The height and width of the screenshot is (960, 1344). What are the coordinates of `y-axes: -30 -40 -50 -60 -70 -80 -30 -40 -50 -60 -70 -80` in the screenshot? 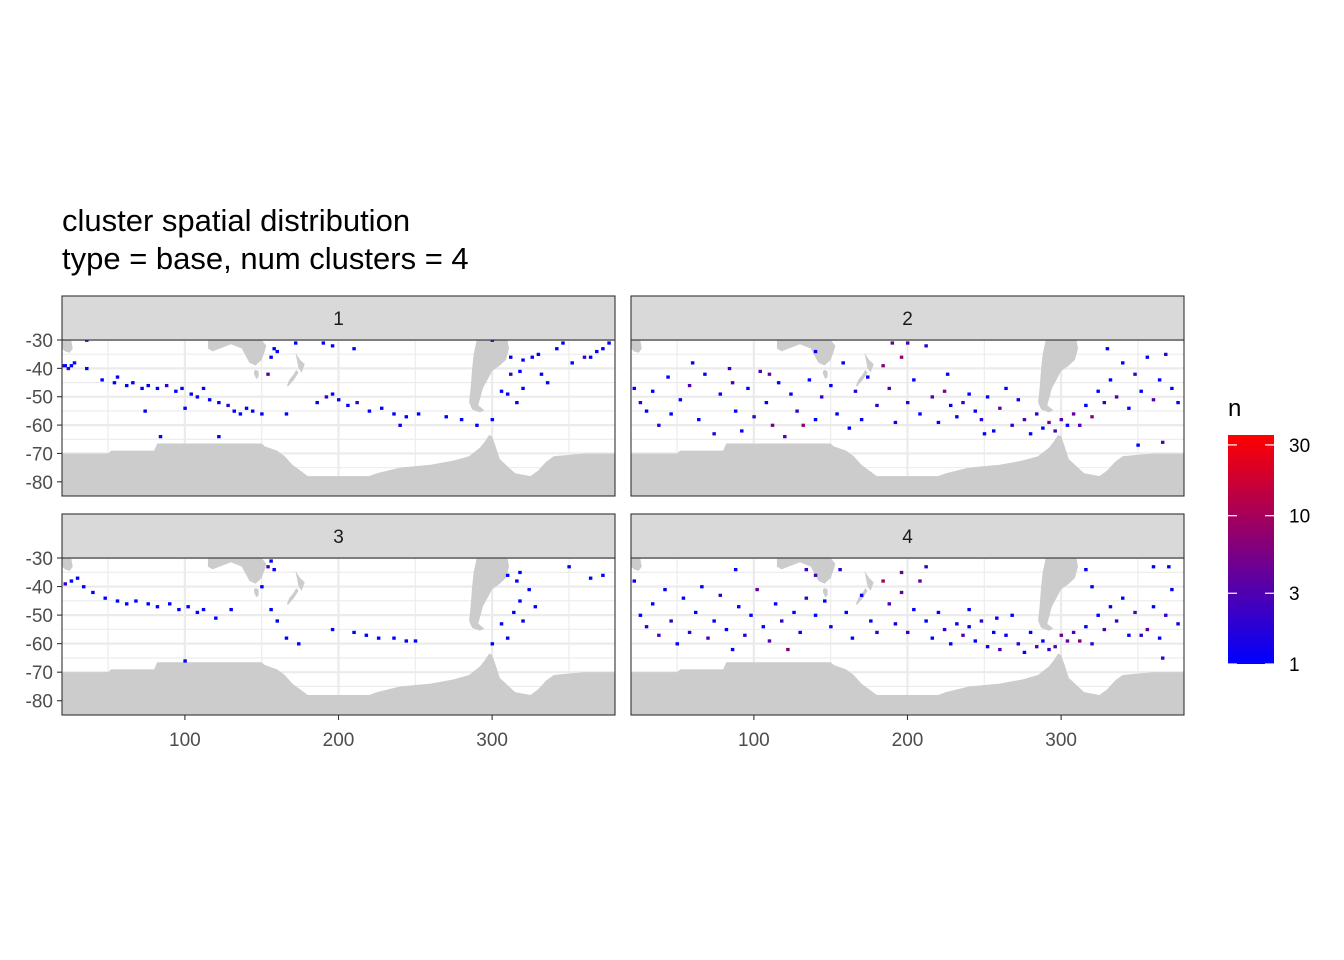 It's located at (44, 522).